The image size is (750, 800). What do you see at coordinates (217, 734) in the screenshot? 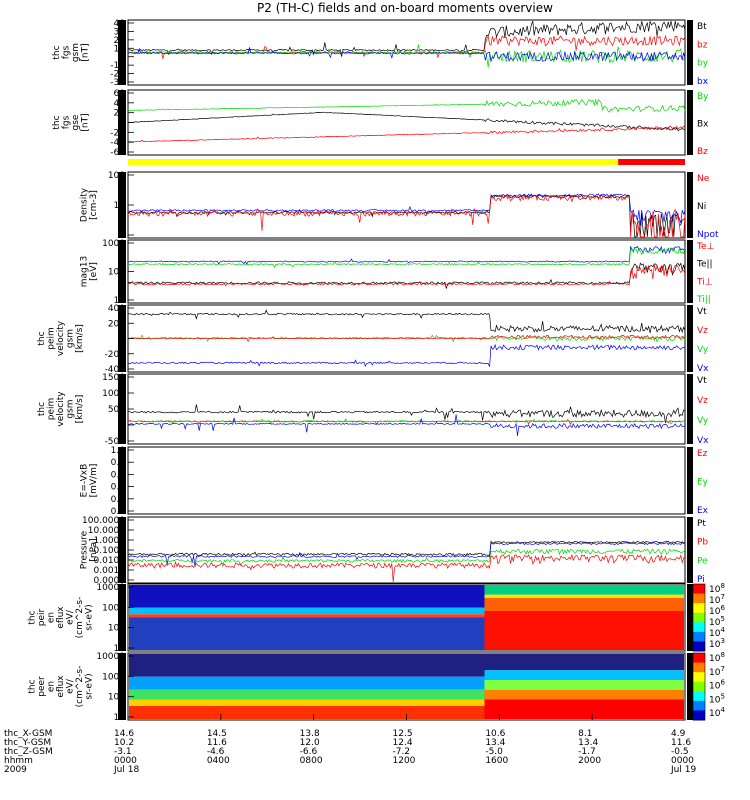
I see `x-axis-value: 14.5` at bounding box center [217, 734].